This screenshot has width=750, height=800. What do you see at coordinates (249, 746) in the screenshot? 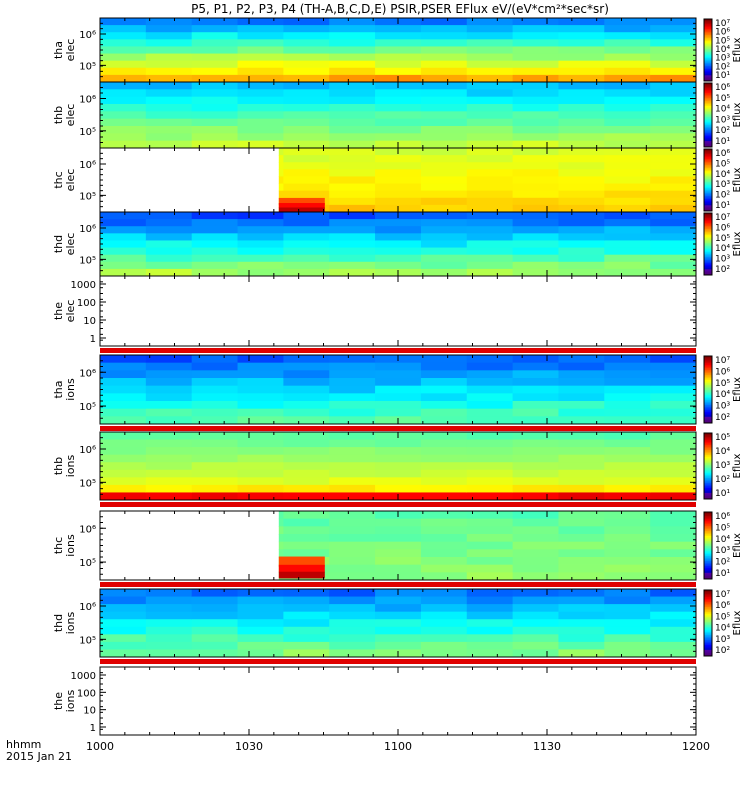
I see `x-tick-label: 1030` at bounding box center [249, 746].